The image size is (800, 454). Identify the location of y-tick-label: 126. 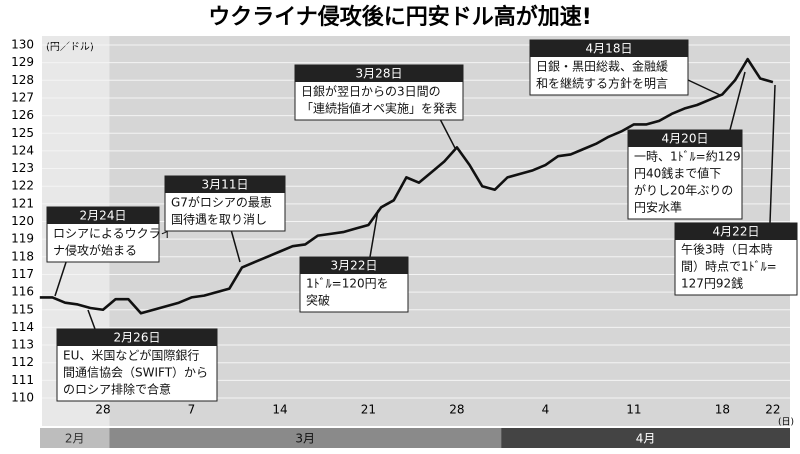
(22, 115).